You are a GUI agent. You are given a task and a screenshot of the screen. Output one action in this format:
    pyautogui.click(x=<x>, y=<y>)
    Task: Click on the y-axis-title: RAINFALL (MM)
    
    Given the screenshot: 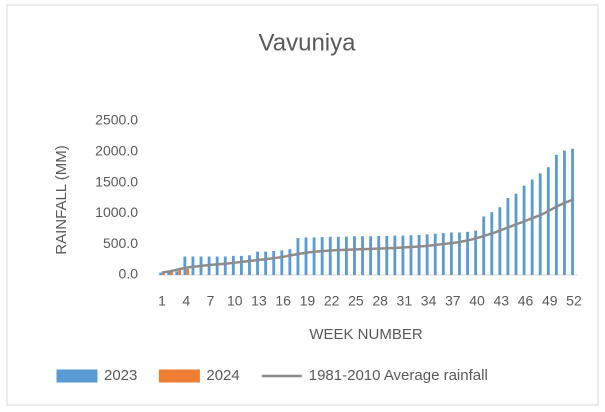 What is the action you would take?
    pyautogui.click(x=61, y=199)
    